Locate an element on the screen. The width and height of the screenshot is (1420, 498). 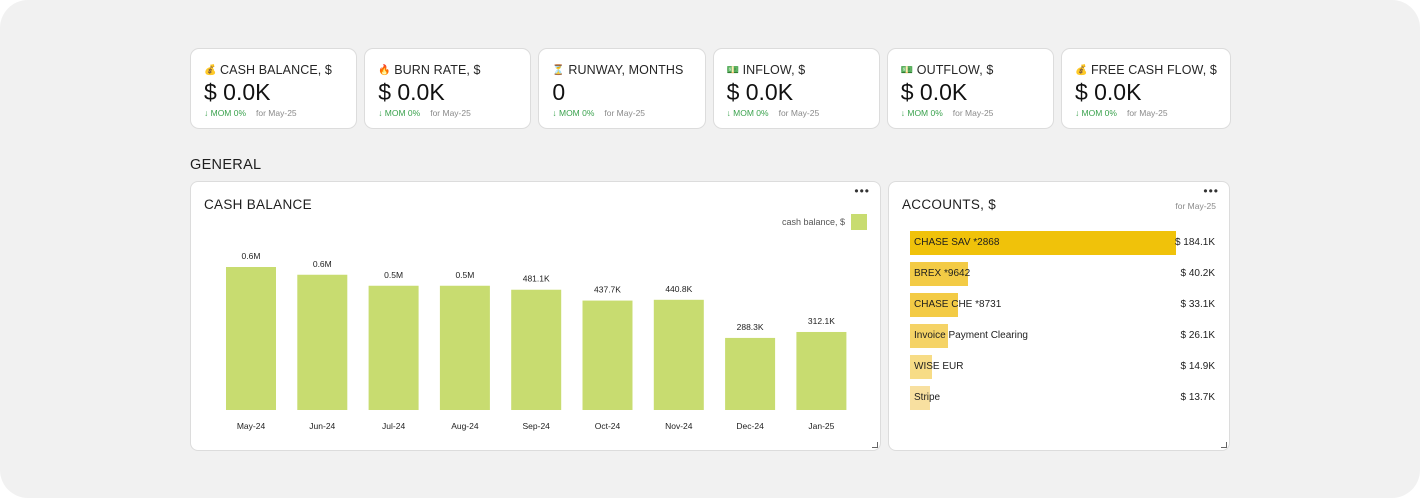
kpi-title: 🔥 BURN RATE, $ is located at coordinates (447, 70).